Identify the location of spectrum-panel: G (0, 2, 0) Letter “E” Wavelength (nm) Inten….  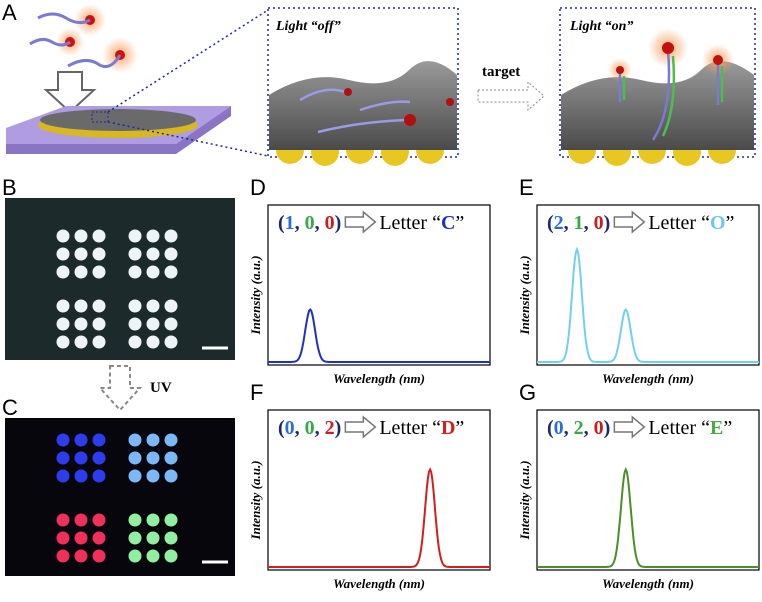
(638, 485).